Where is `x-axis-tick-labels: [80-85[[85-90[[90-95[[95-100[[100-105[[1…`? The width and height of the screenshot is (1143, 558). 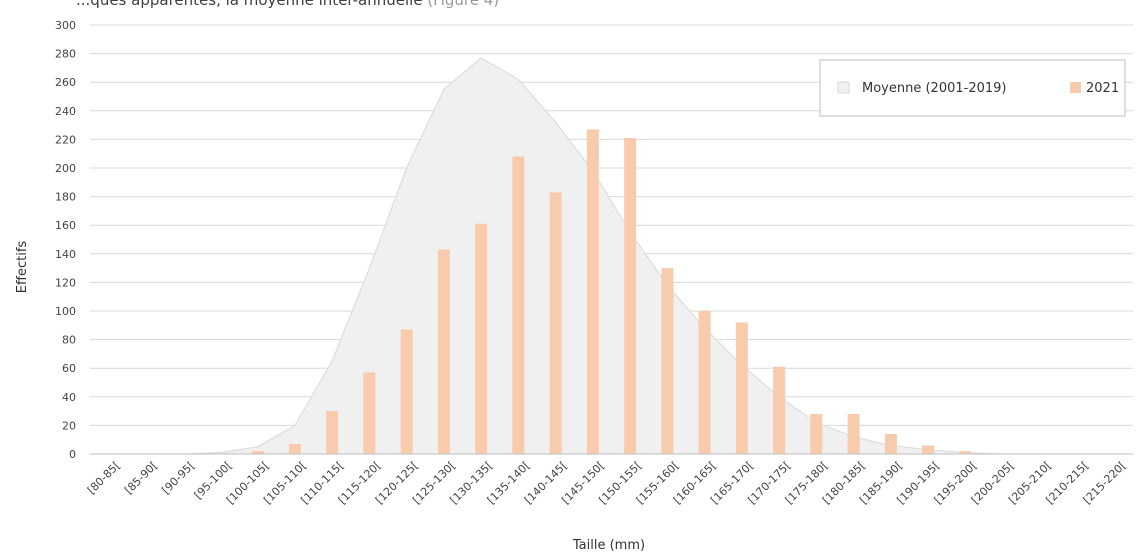 x-axis-tick-labels: [80-85[[85-90[[90-95[[95-100[[100-105[[1… is located at coordinates (607, 483).